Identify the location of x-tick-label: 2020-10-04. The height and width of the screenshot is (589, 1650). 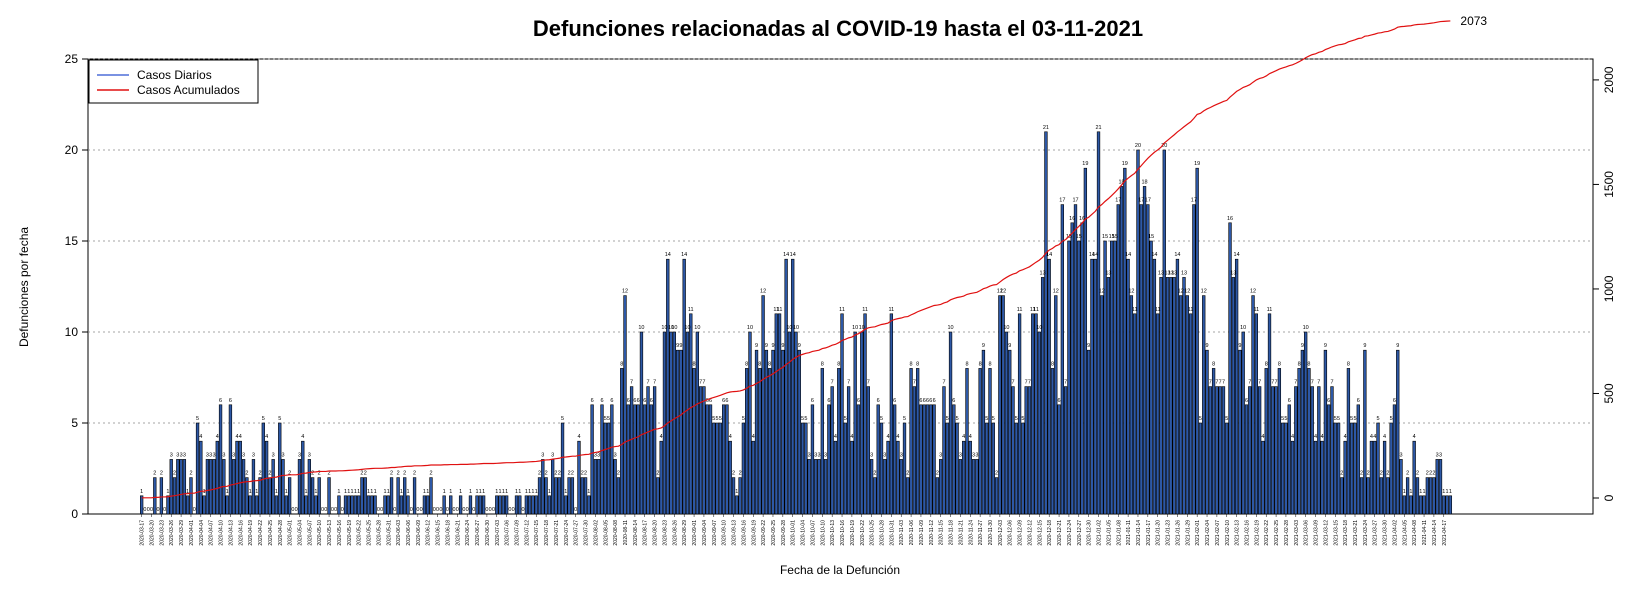
(804, 533).